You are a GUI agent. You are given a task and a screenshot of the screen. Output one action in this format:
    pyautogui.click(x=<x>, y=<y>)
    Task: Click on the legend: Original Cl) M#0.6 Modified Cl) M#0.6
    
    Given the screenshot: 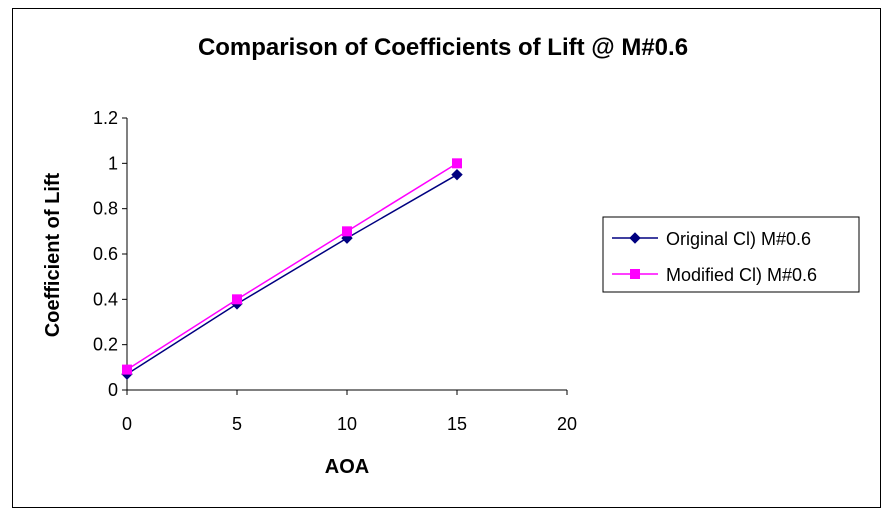 What is the action you would take?
    pyautogui.click(x=731, y=254)
    